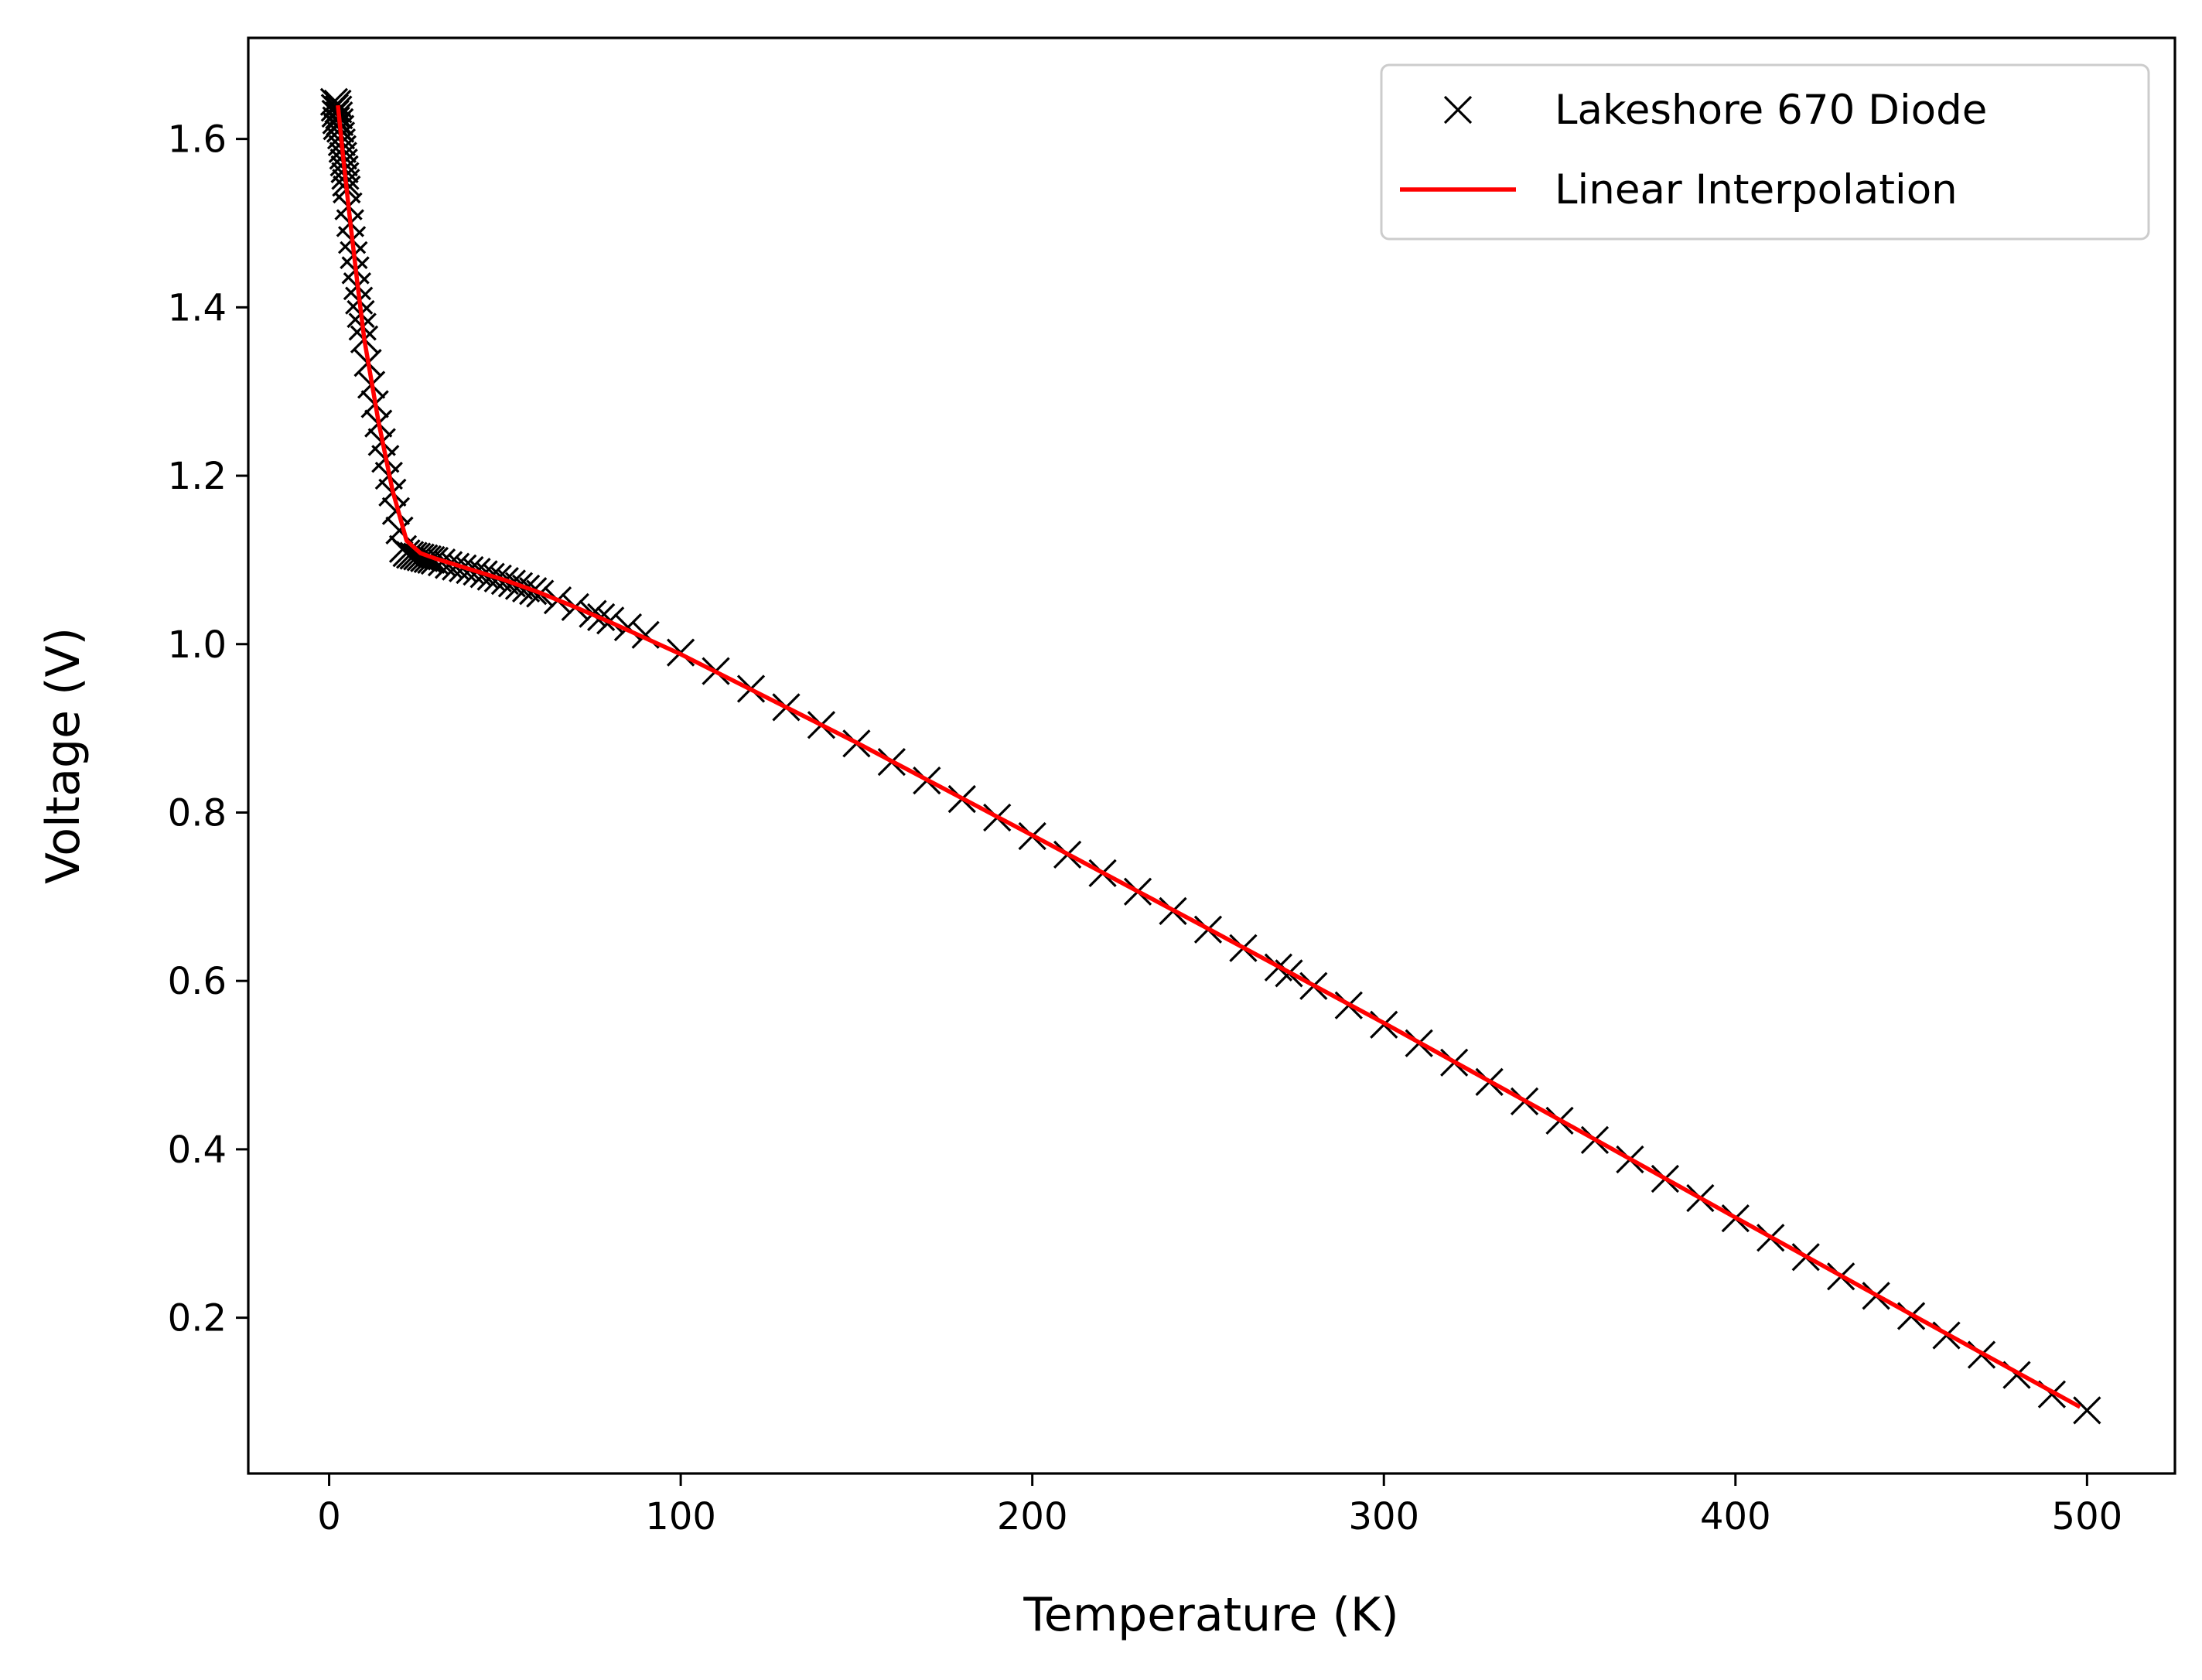 Image resolution: width=2202 pixels, height=1680 pixels. Describe the element at coordinates (1757, 190) in the screenshot. I see `legend-label-interpolation: Linear Interpolation` at that location.